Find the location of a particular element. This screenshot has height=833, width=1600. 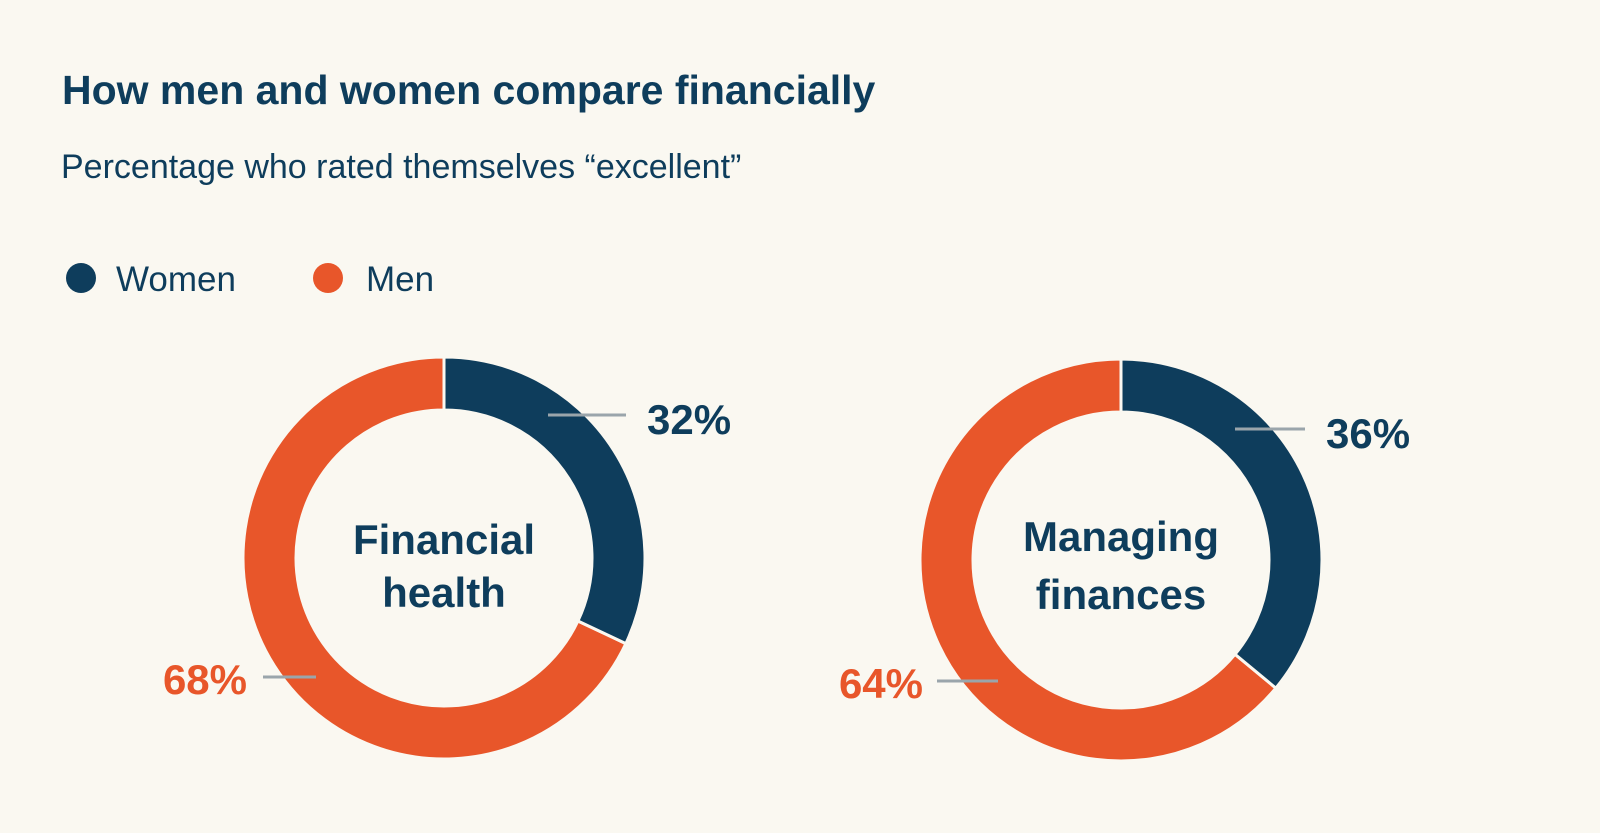

value-label-women: 32% is located at coordinates (689, 419).